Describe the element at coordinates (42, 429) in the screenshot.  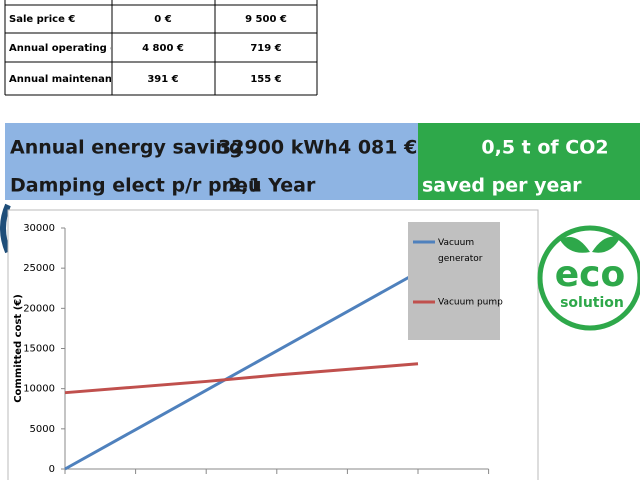
I see `y-tick-label: 5000` at that location.